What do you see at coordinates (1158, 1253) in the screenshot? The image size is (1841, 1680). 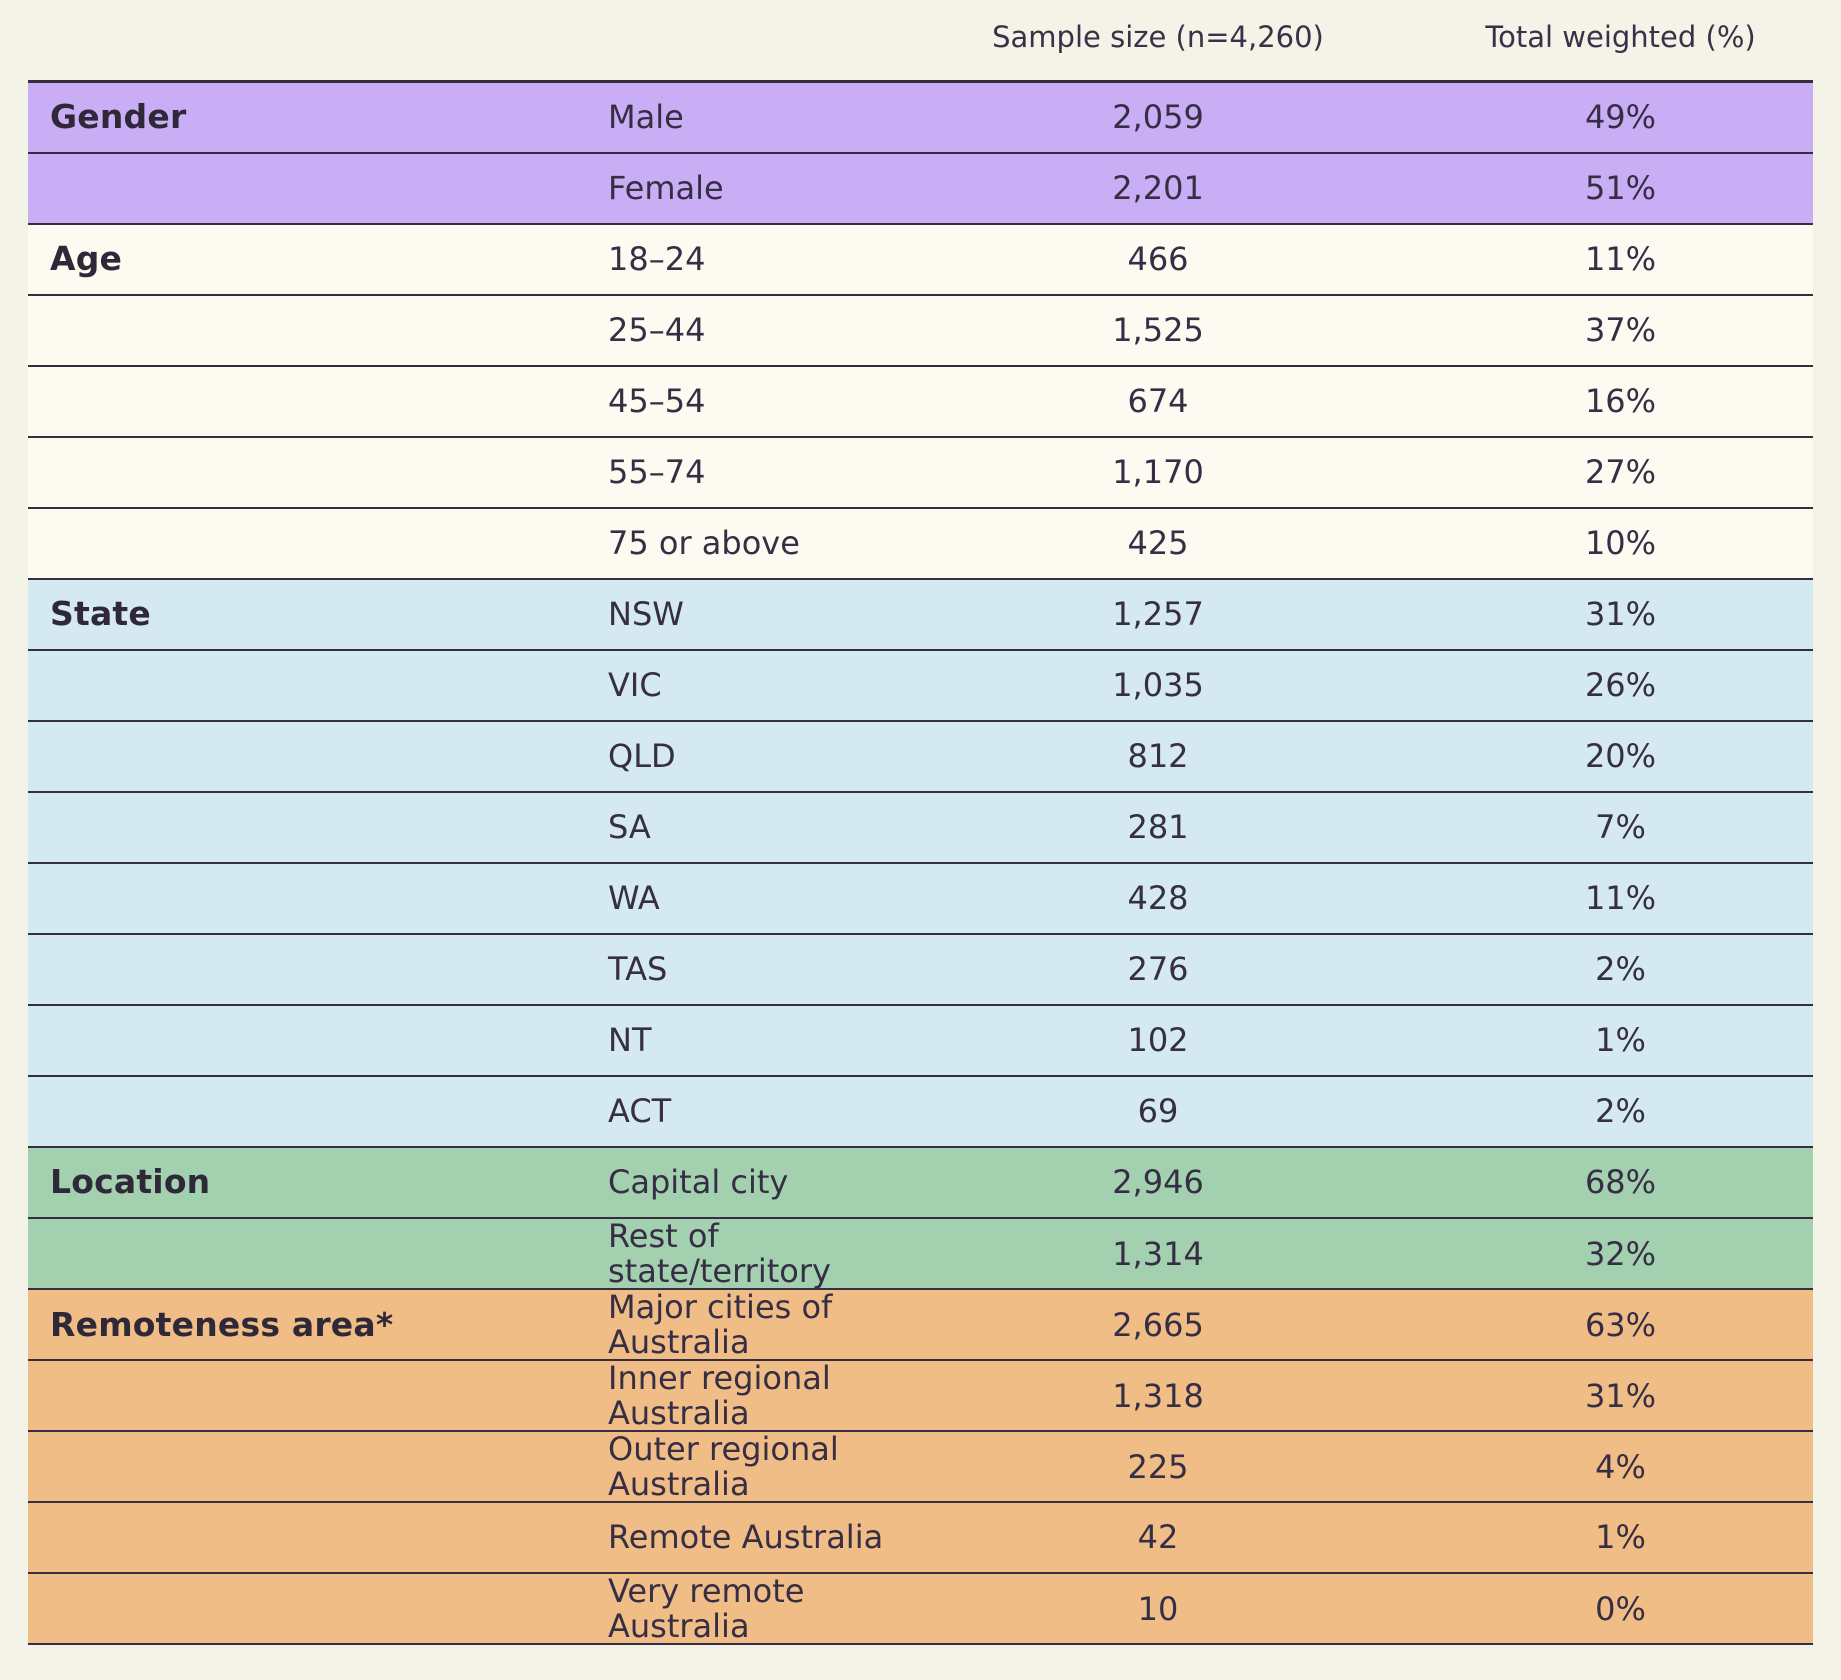 I see `sample-size-cell: 1,314` at bounding box center [1158, 1253].